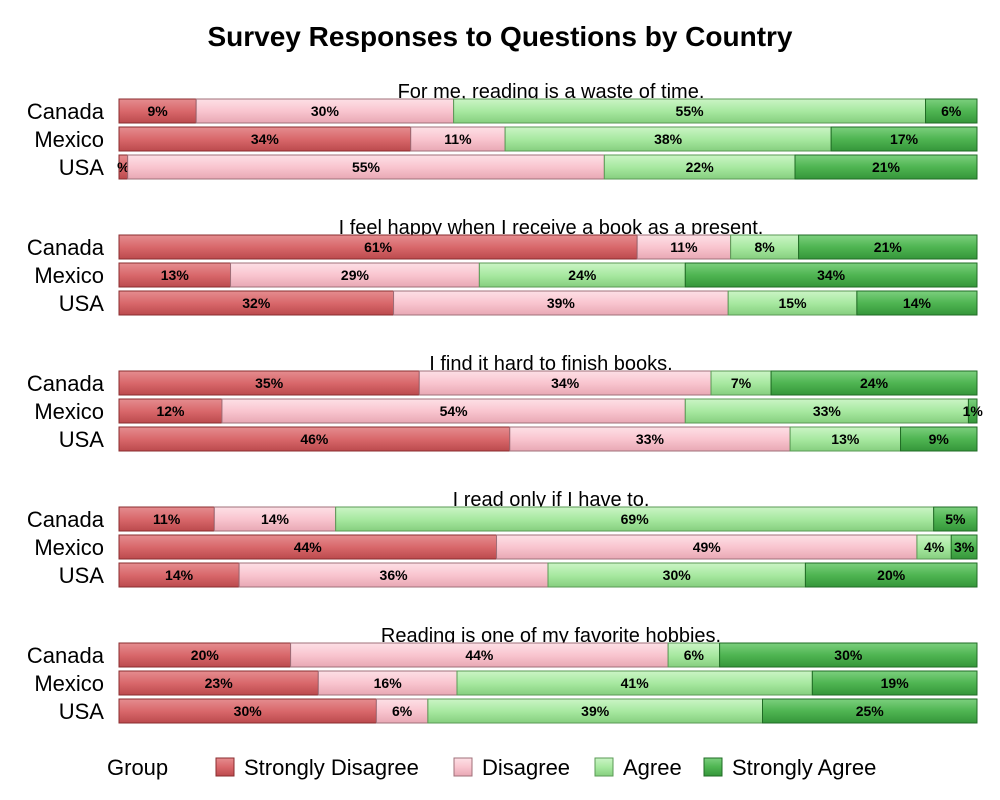  I want to click on data-label: 12%, so click(170, 411).